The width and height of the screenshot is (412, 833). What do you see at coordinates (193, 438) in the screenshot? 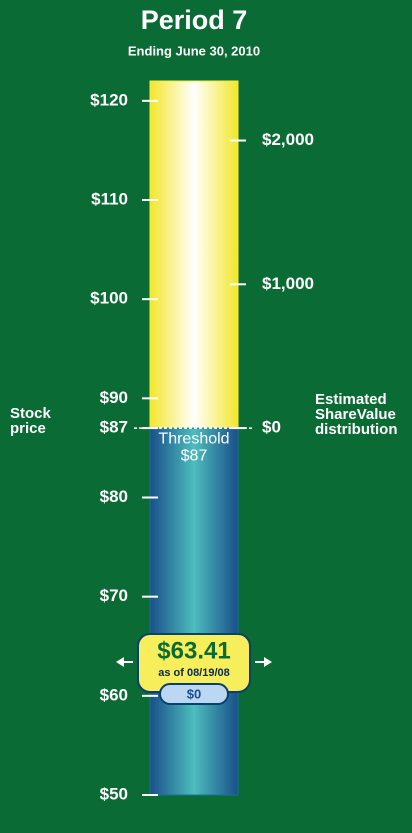
I see `threshold-label: Threshold` at bounding box center [193, 438].